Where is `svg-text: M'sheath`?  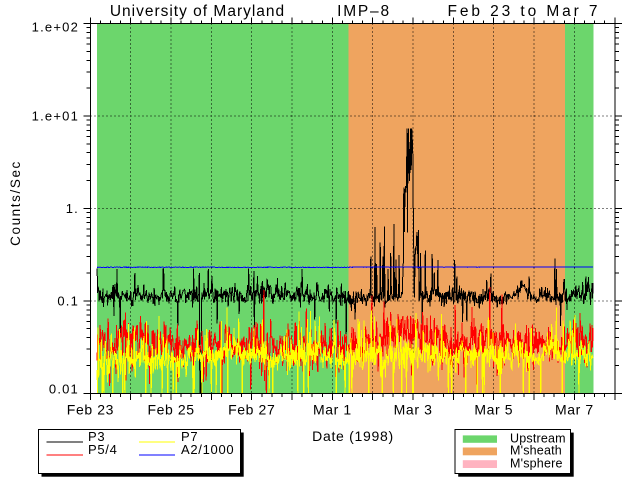
svg-text: M'sheath is located at coordinates (536, 451).